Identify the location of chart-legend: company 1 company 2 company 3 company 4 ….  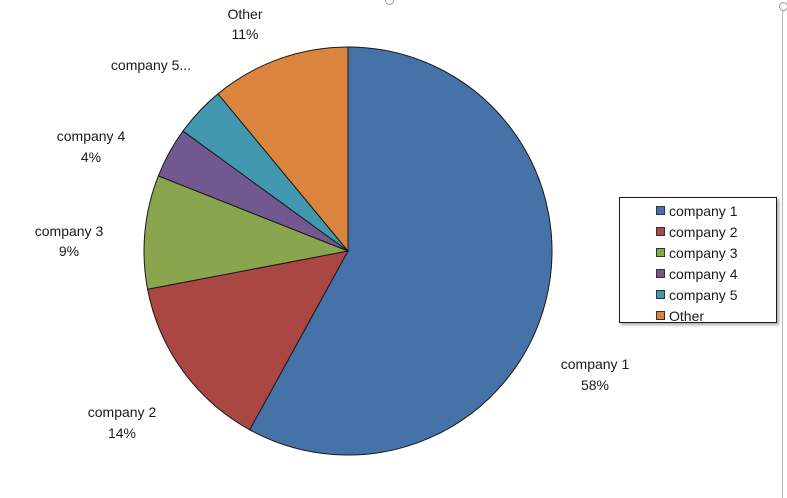
(698, 261).